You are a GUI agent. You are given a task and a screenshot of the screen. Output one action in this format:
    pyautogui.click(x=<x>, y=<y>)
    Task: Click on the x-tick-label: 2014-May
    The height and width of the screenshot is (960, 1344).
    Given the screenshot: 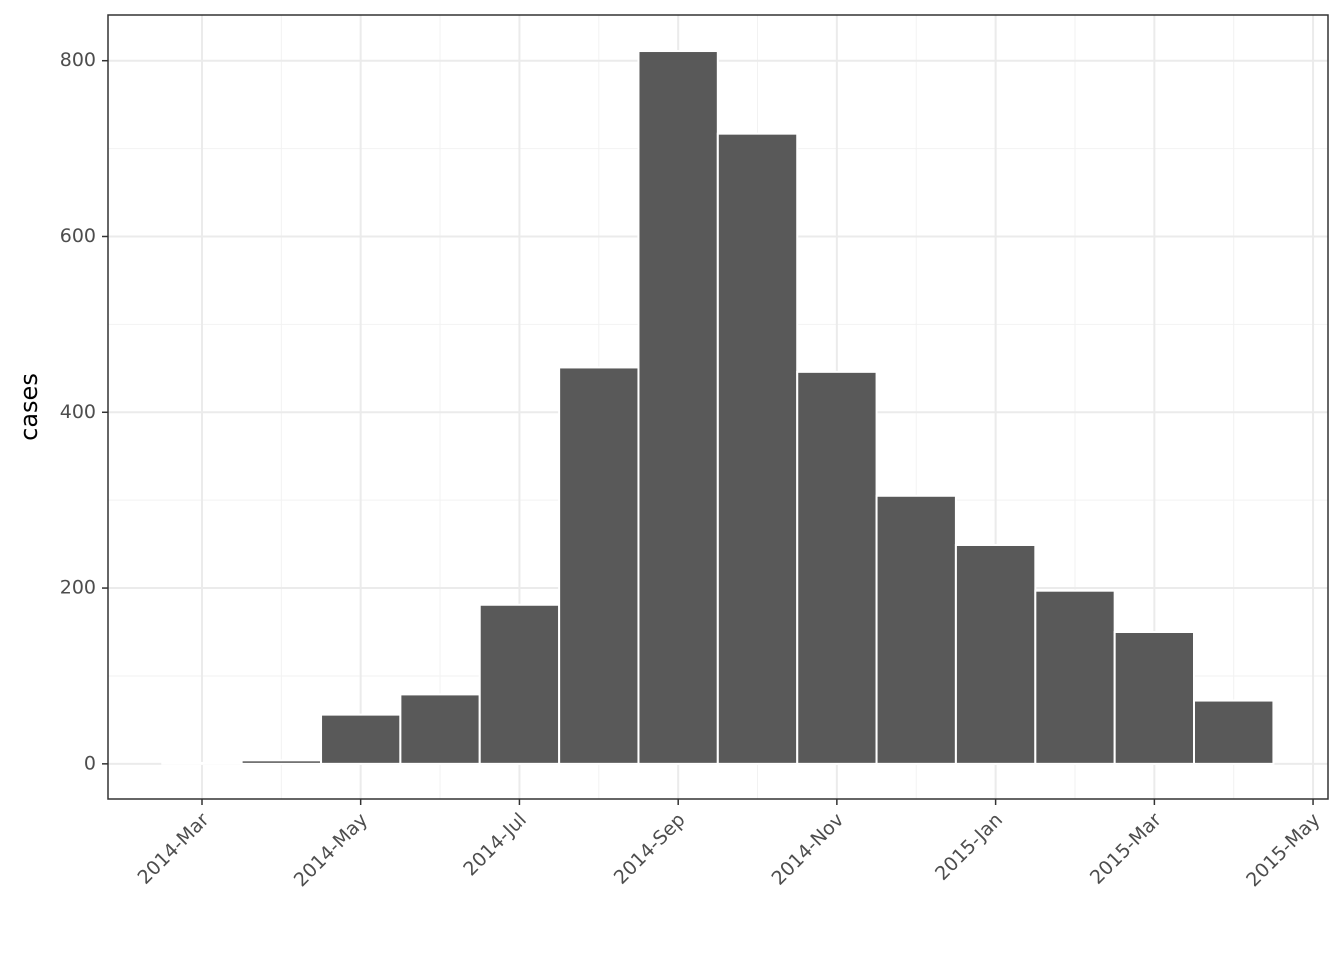 What is the action you would take?
    pyautogui.click(x=331, y=850)
    